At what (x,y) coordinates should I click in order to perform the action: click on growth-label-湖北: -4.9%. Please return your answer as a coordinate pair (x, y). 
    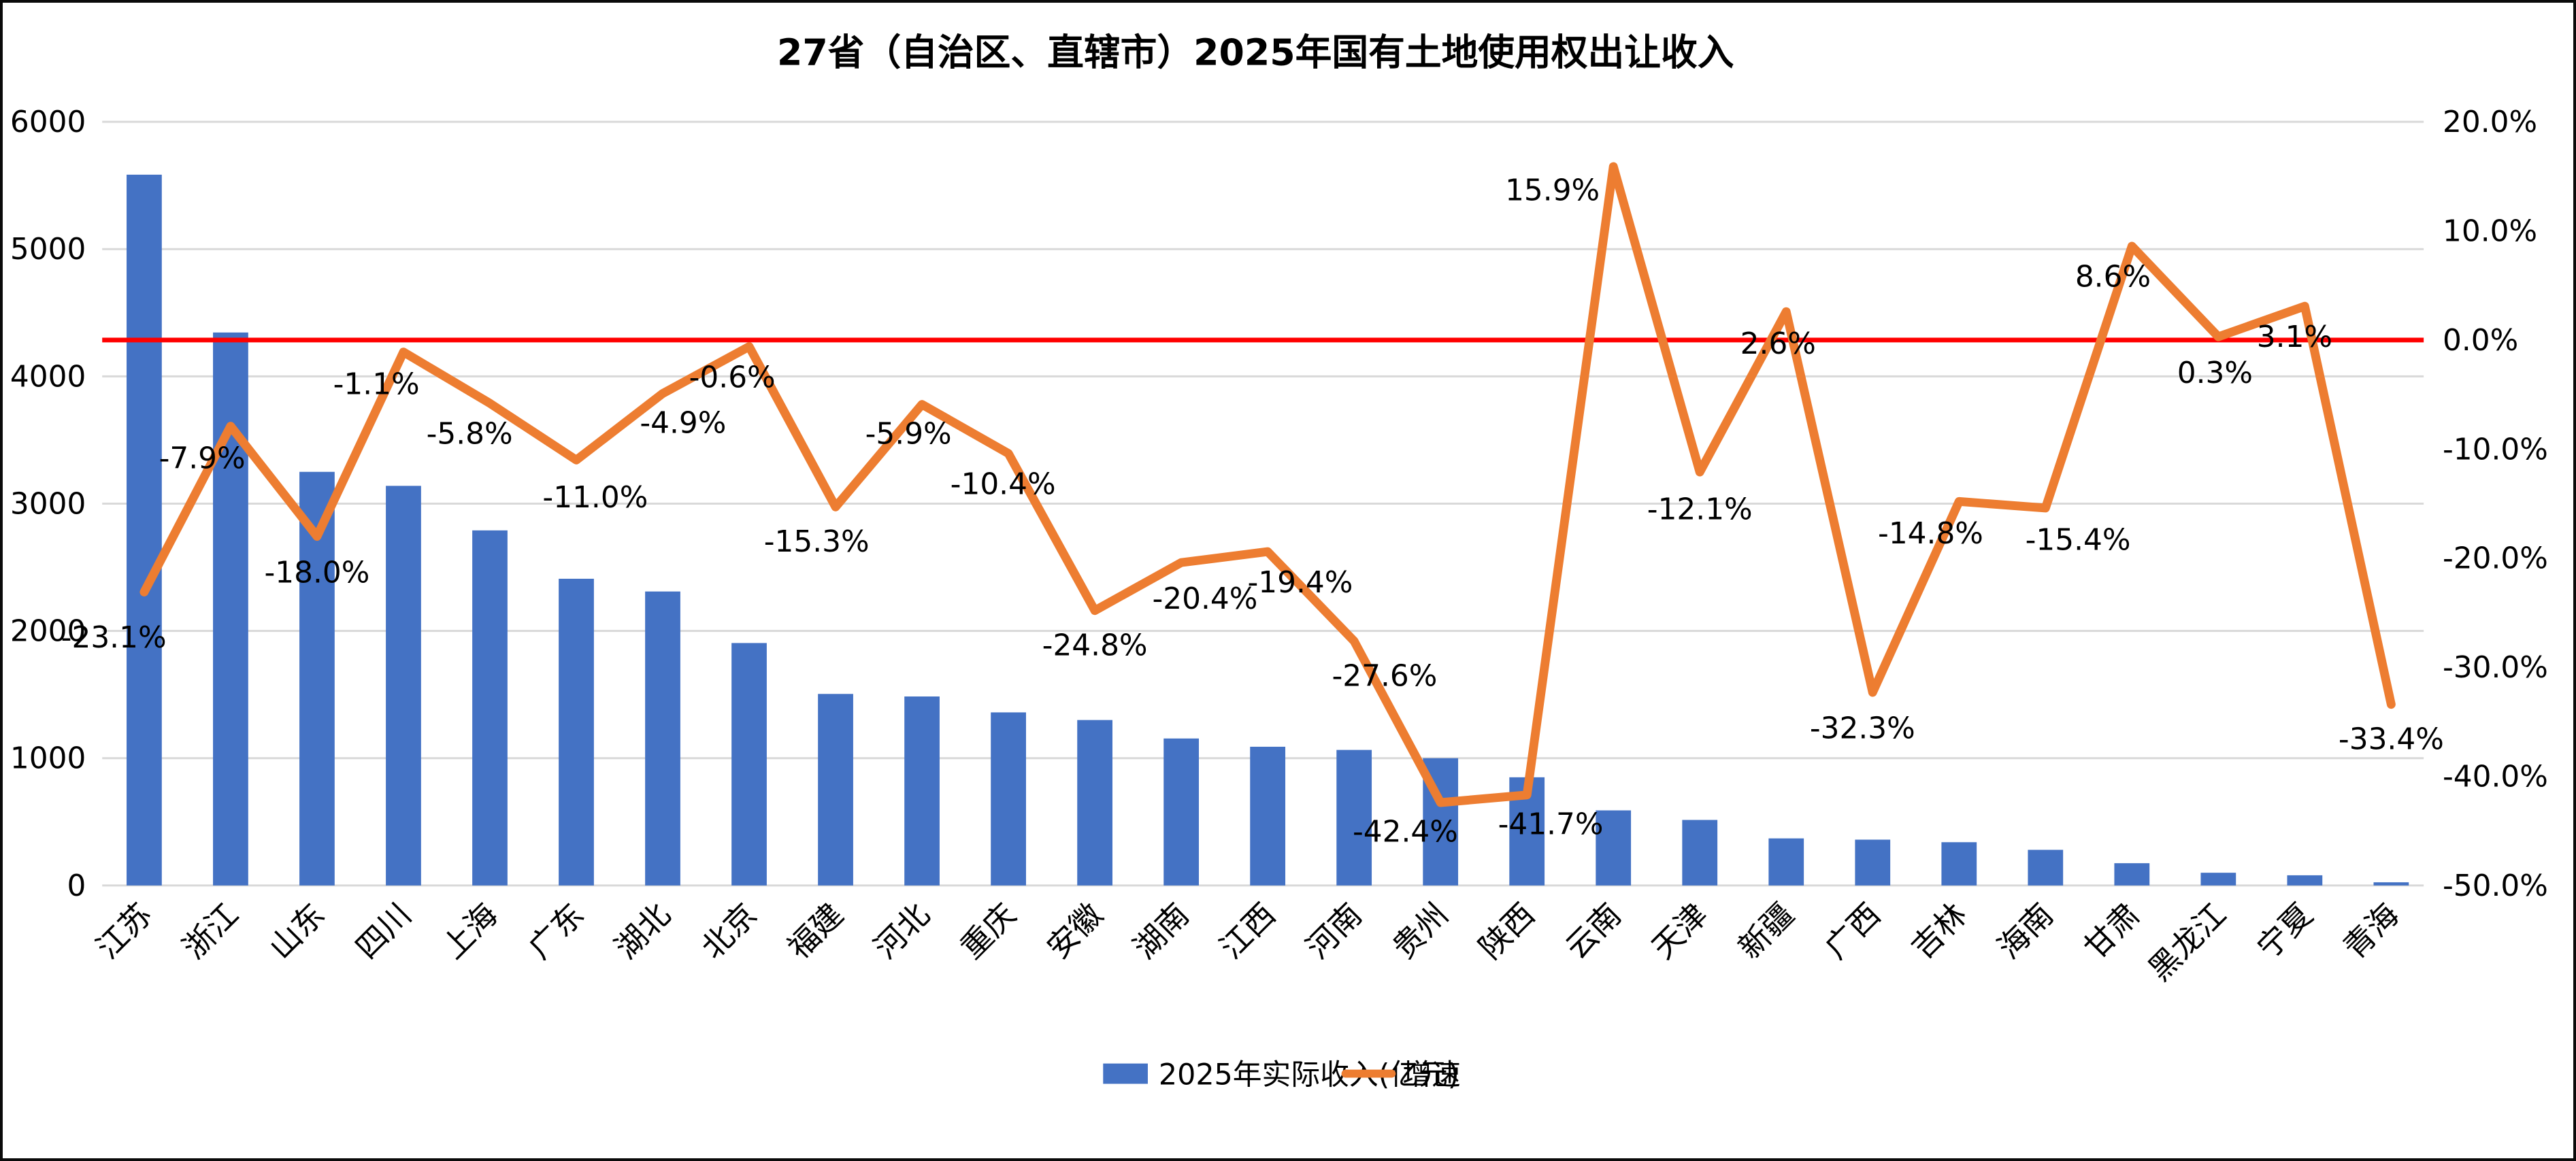
    Looking at the image, I should click on (683, 423).